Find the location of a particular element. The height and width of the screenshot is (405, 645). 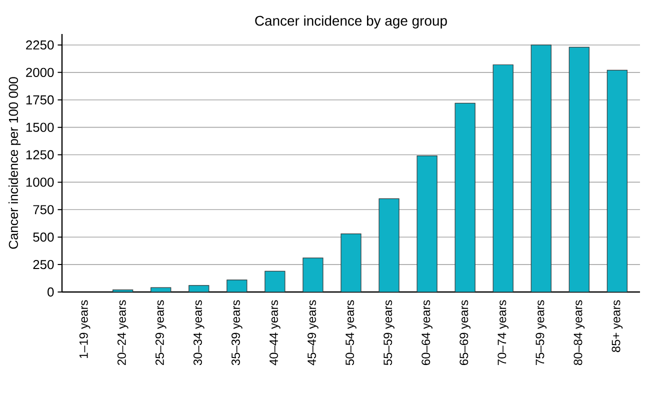

y-axis-title: Cancer incidence per 100 000 is located at coordinates (14, 163).